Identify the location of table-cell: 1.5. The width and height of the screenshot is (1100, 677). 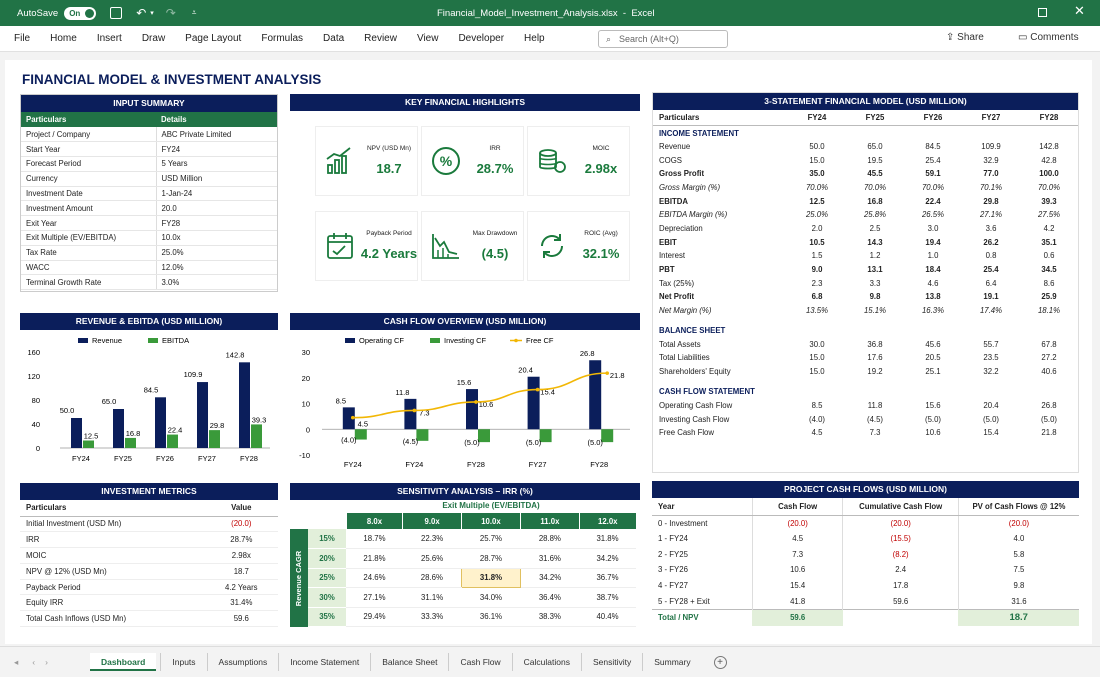
(817, 256).